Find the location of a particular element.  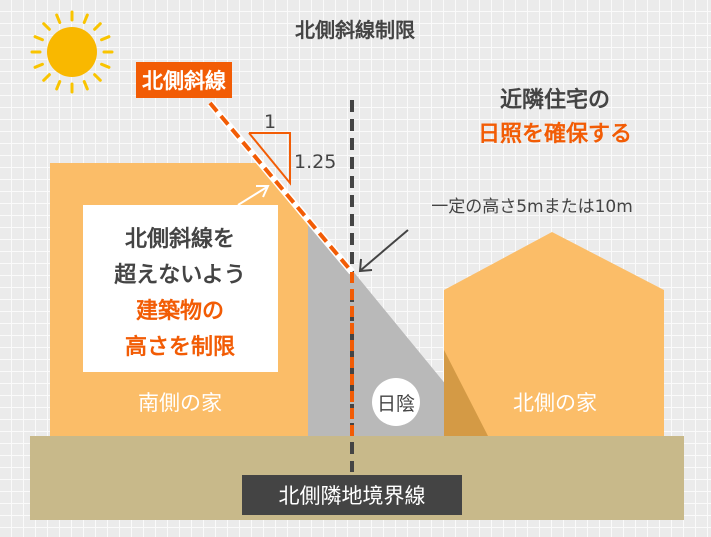

neighbor-text-2: 日照を確保する is located at coordinates (555, 134).